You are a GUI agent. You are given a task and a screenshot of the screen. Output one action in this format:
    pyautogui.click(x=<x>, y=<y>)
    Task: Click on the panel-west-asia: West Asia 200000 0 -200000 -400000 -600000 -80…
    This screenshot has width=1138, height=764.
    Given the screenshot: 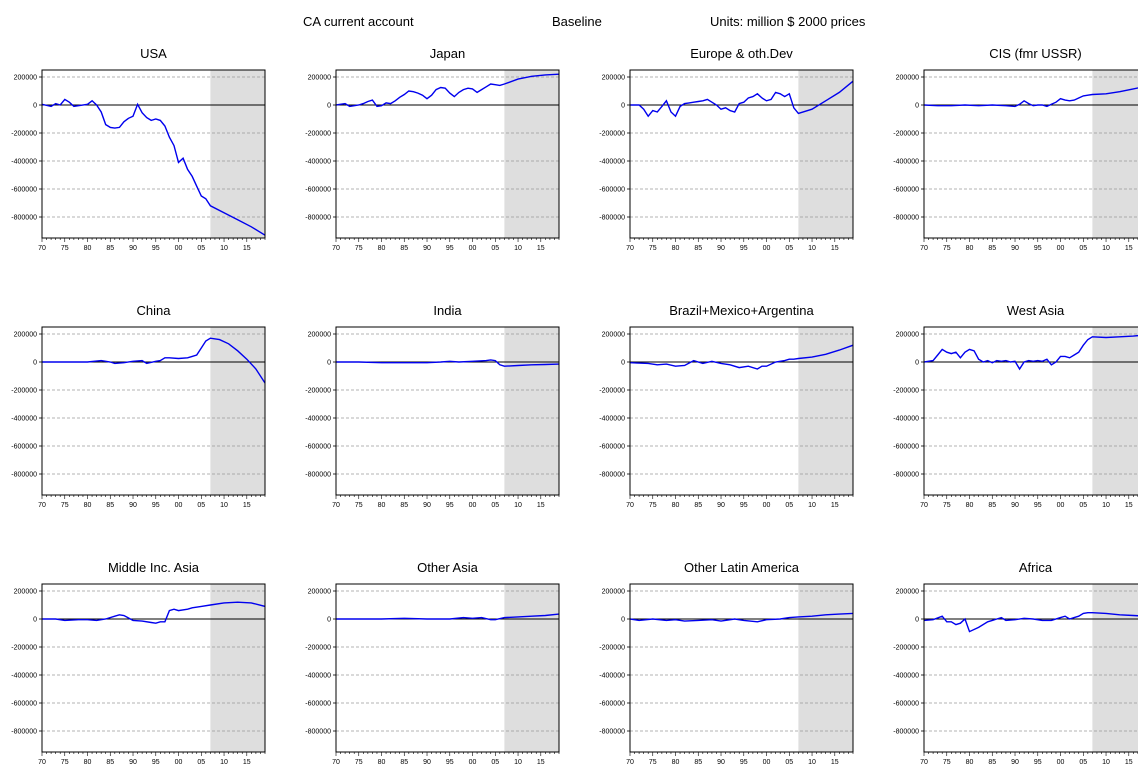 What is the action you would take?
    pyautogui.click(x=1015, y=406)
    